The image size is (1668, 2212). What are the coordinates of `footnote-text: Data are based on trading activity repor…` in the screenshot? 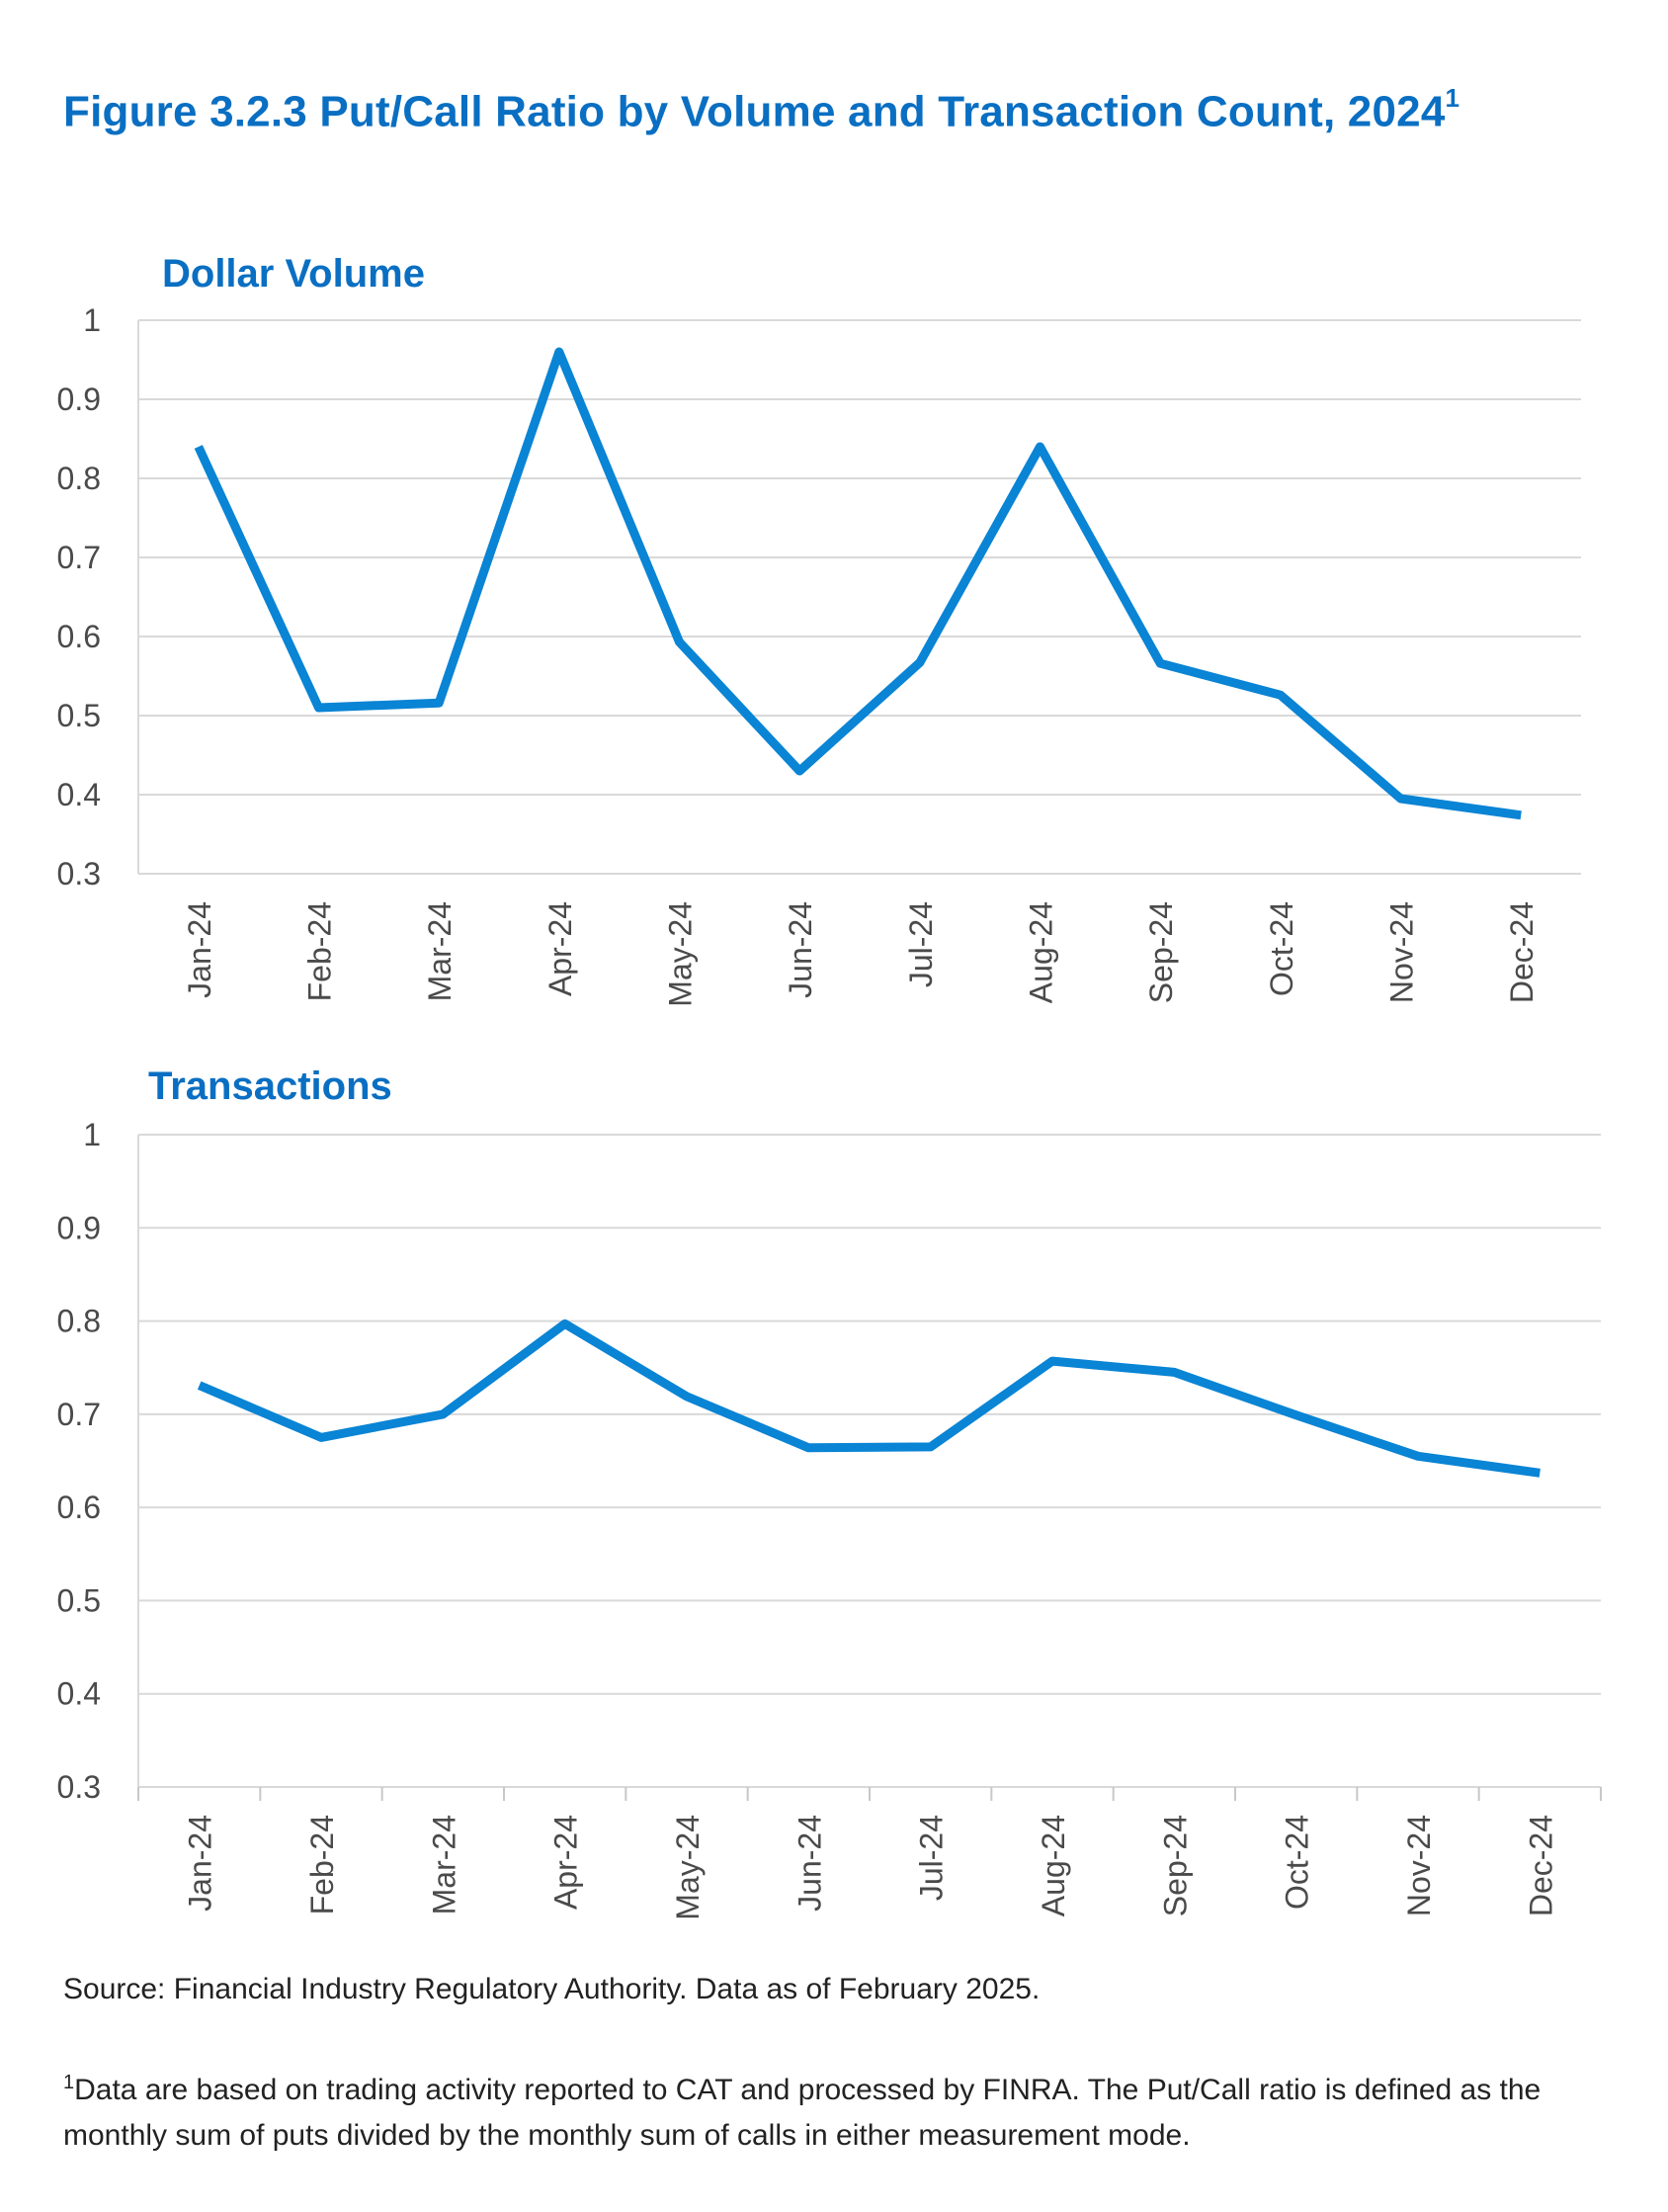 It's located at (802, 2113).